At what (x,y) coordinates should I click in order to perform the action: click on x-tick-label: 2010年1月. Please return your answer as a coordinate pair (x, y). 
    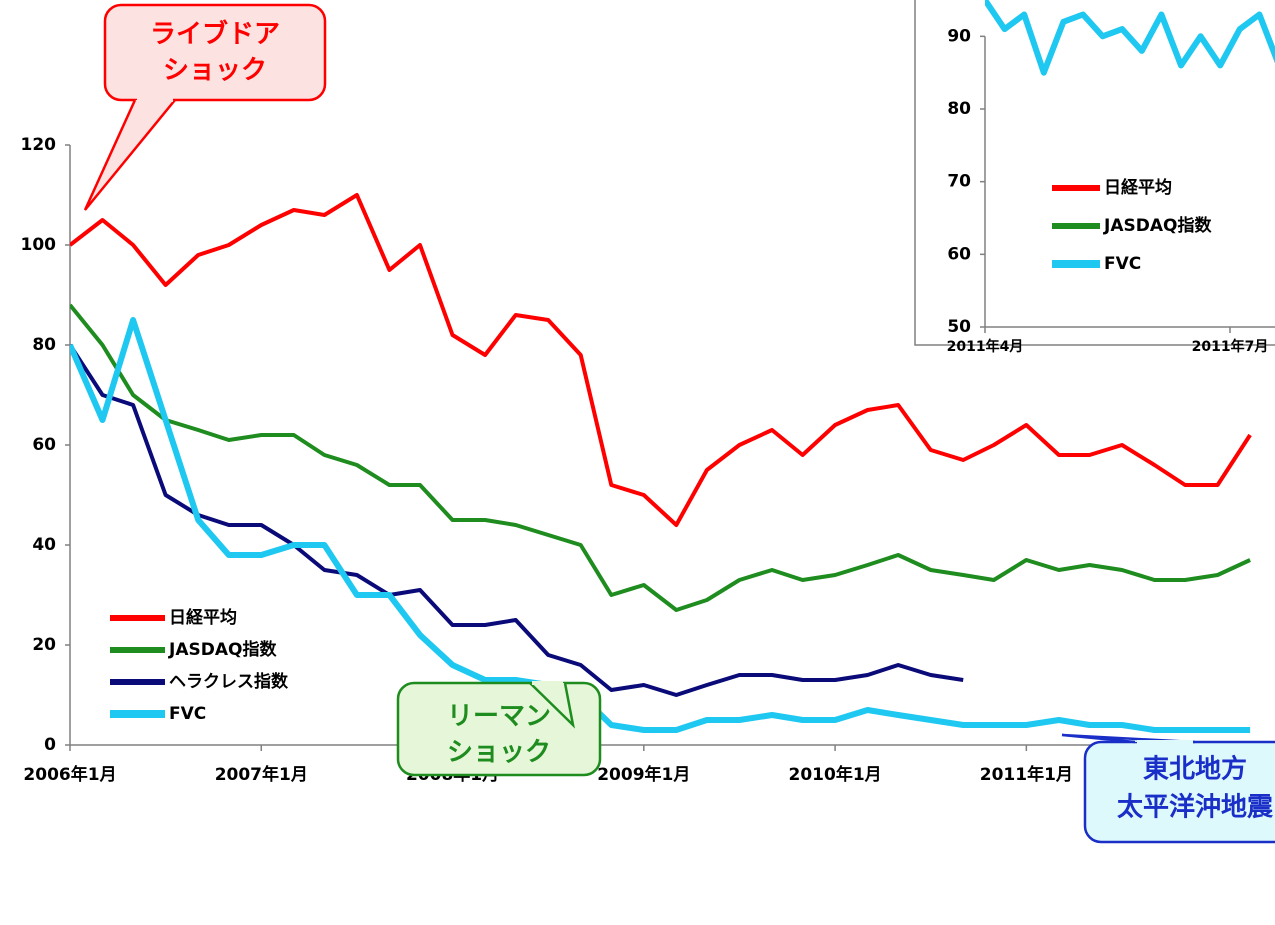
    Looking at the image, I should click on (835, 774).